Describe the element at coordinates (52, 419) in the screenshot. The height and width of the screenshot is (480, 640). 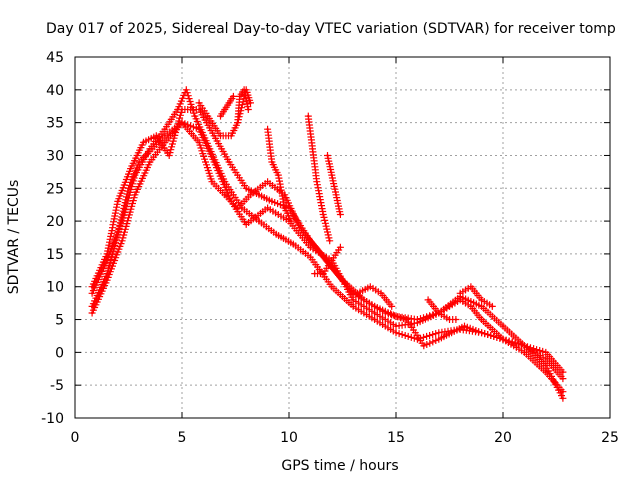
I see `y-tick-label: -10` at that location.